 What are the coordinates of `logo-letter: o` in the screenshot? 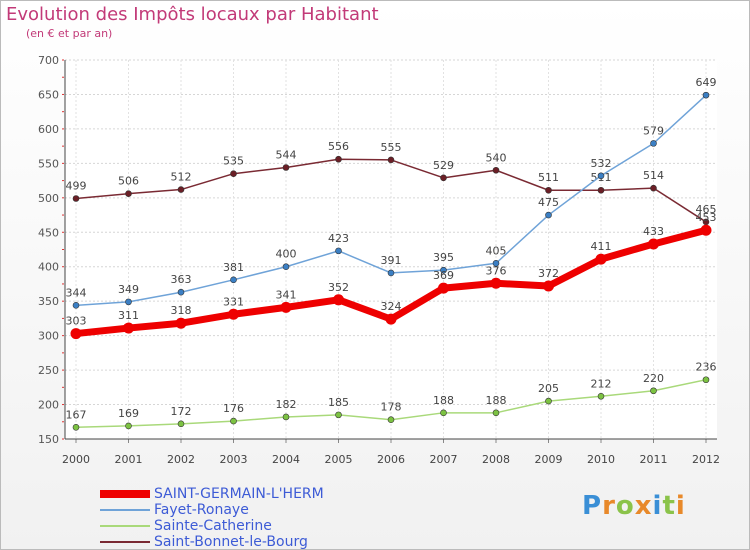 It's located at (625, 506).